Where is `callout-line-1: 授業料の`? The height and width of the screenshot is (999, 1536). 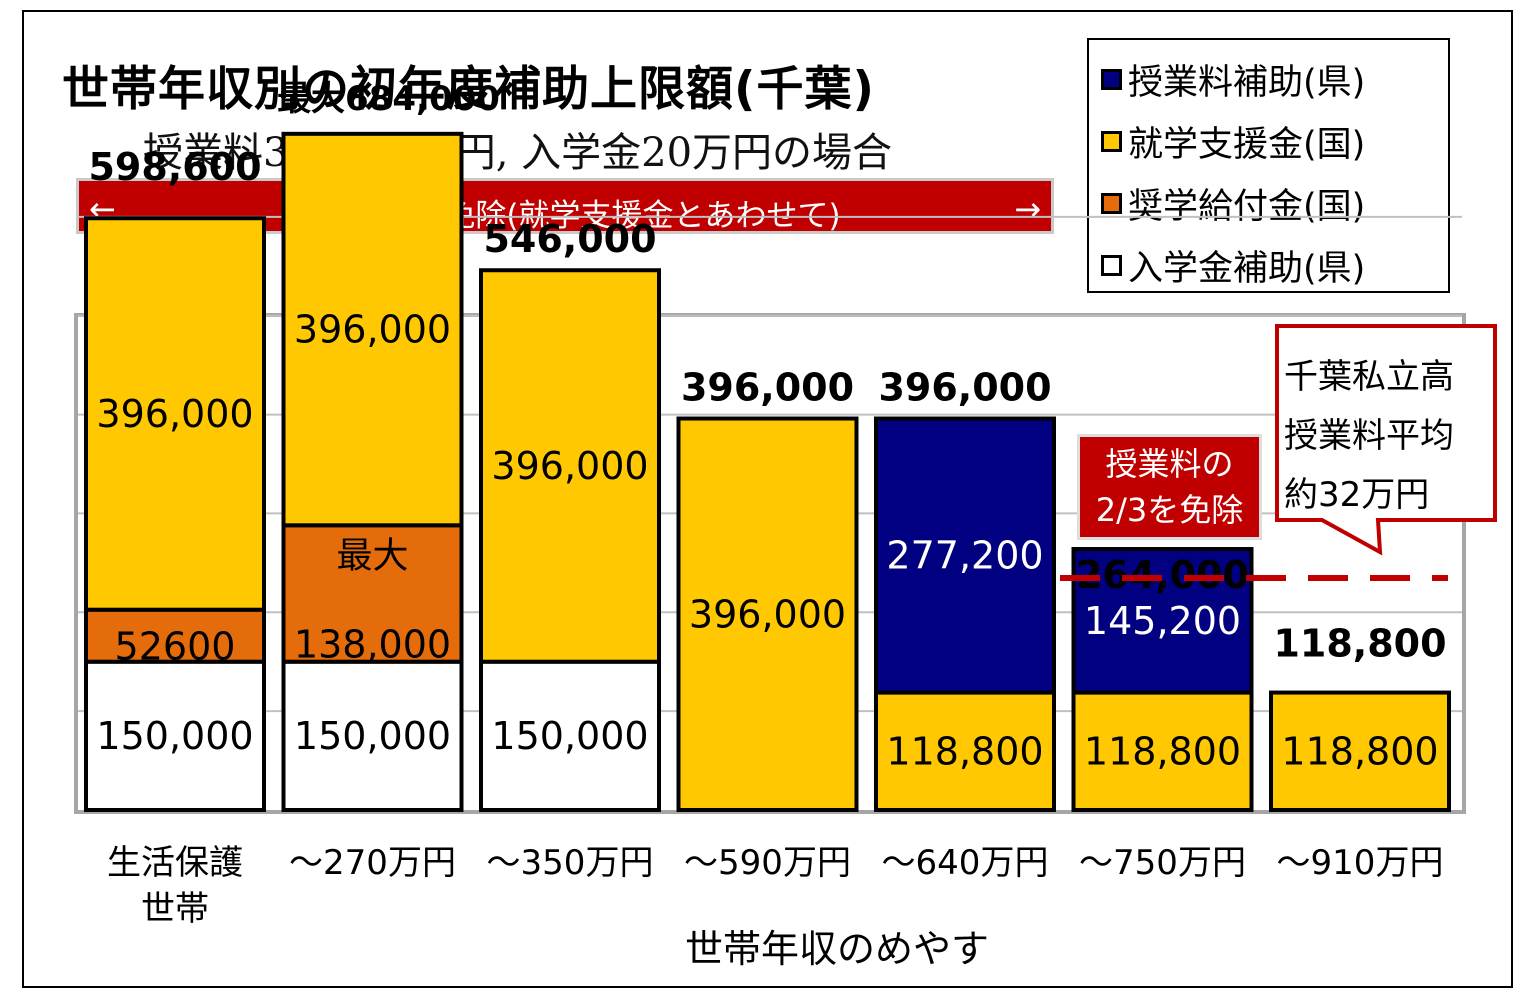
callout-line-1: 授業料の is located at coordinates (1169, 464).